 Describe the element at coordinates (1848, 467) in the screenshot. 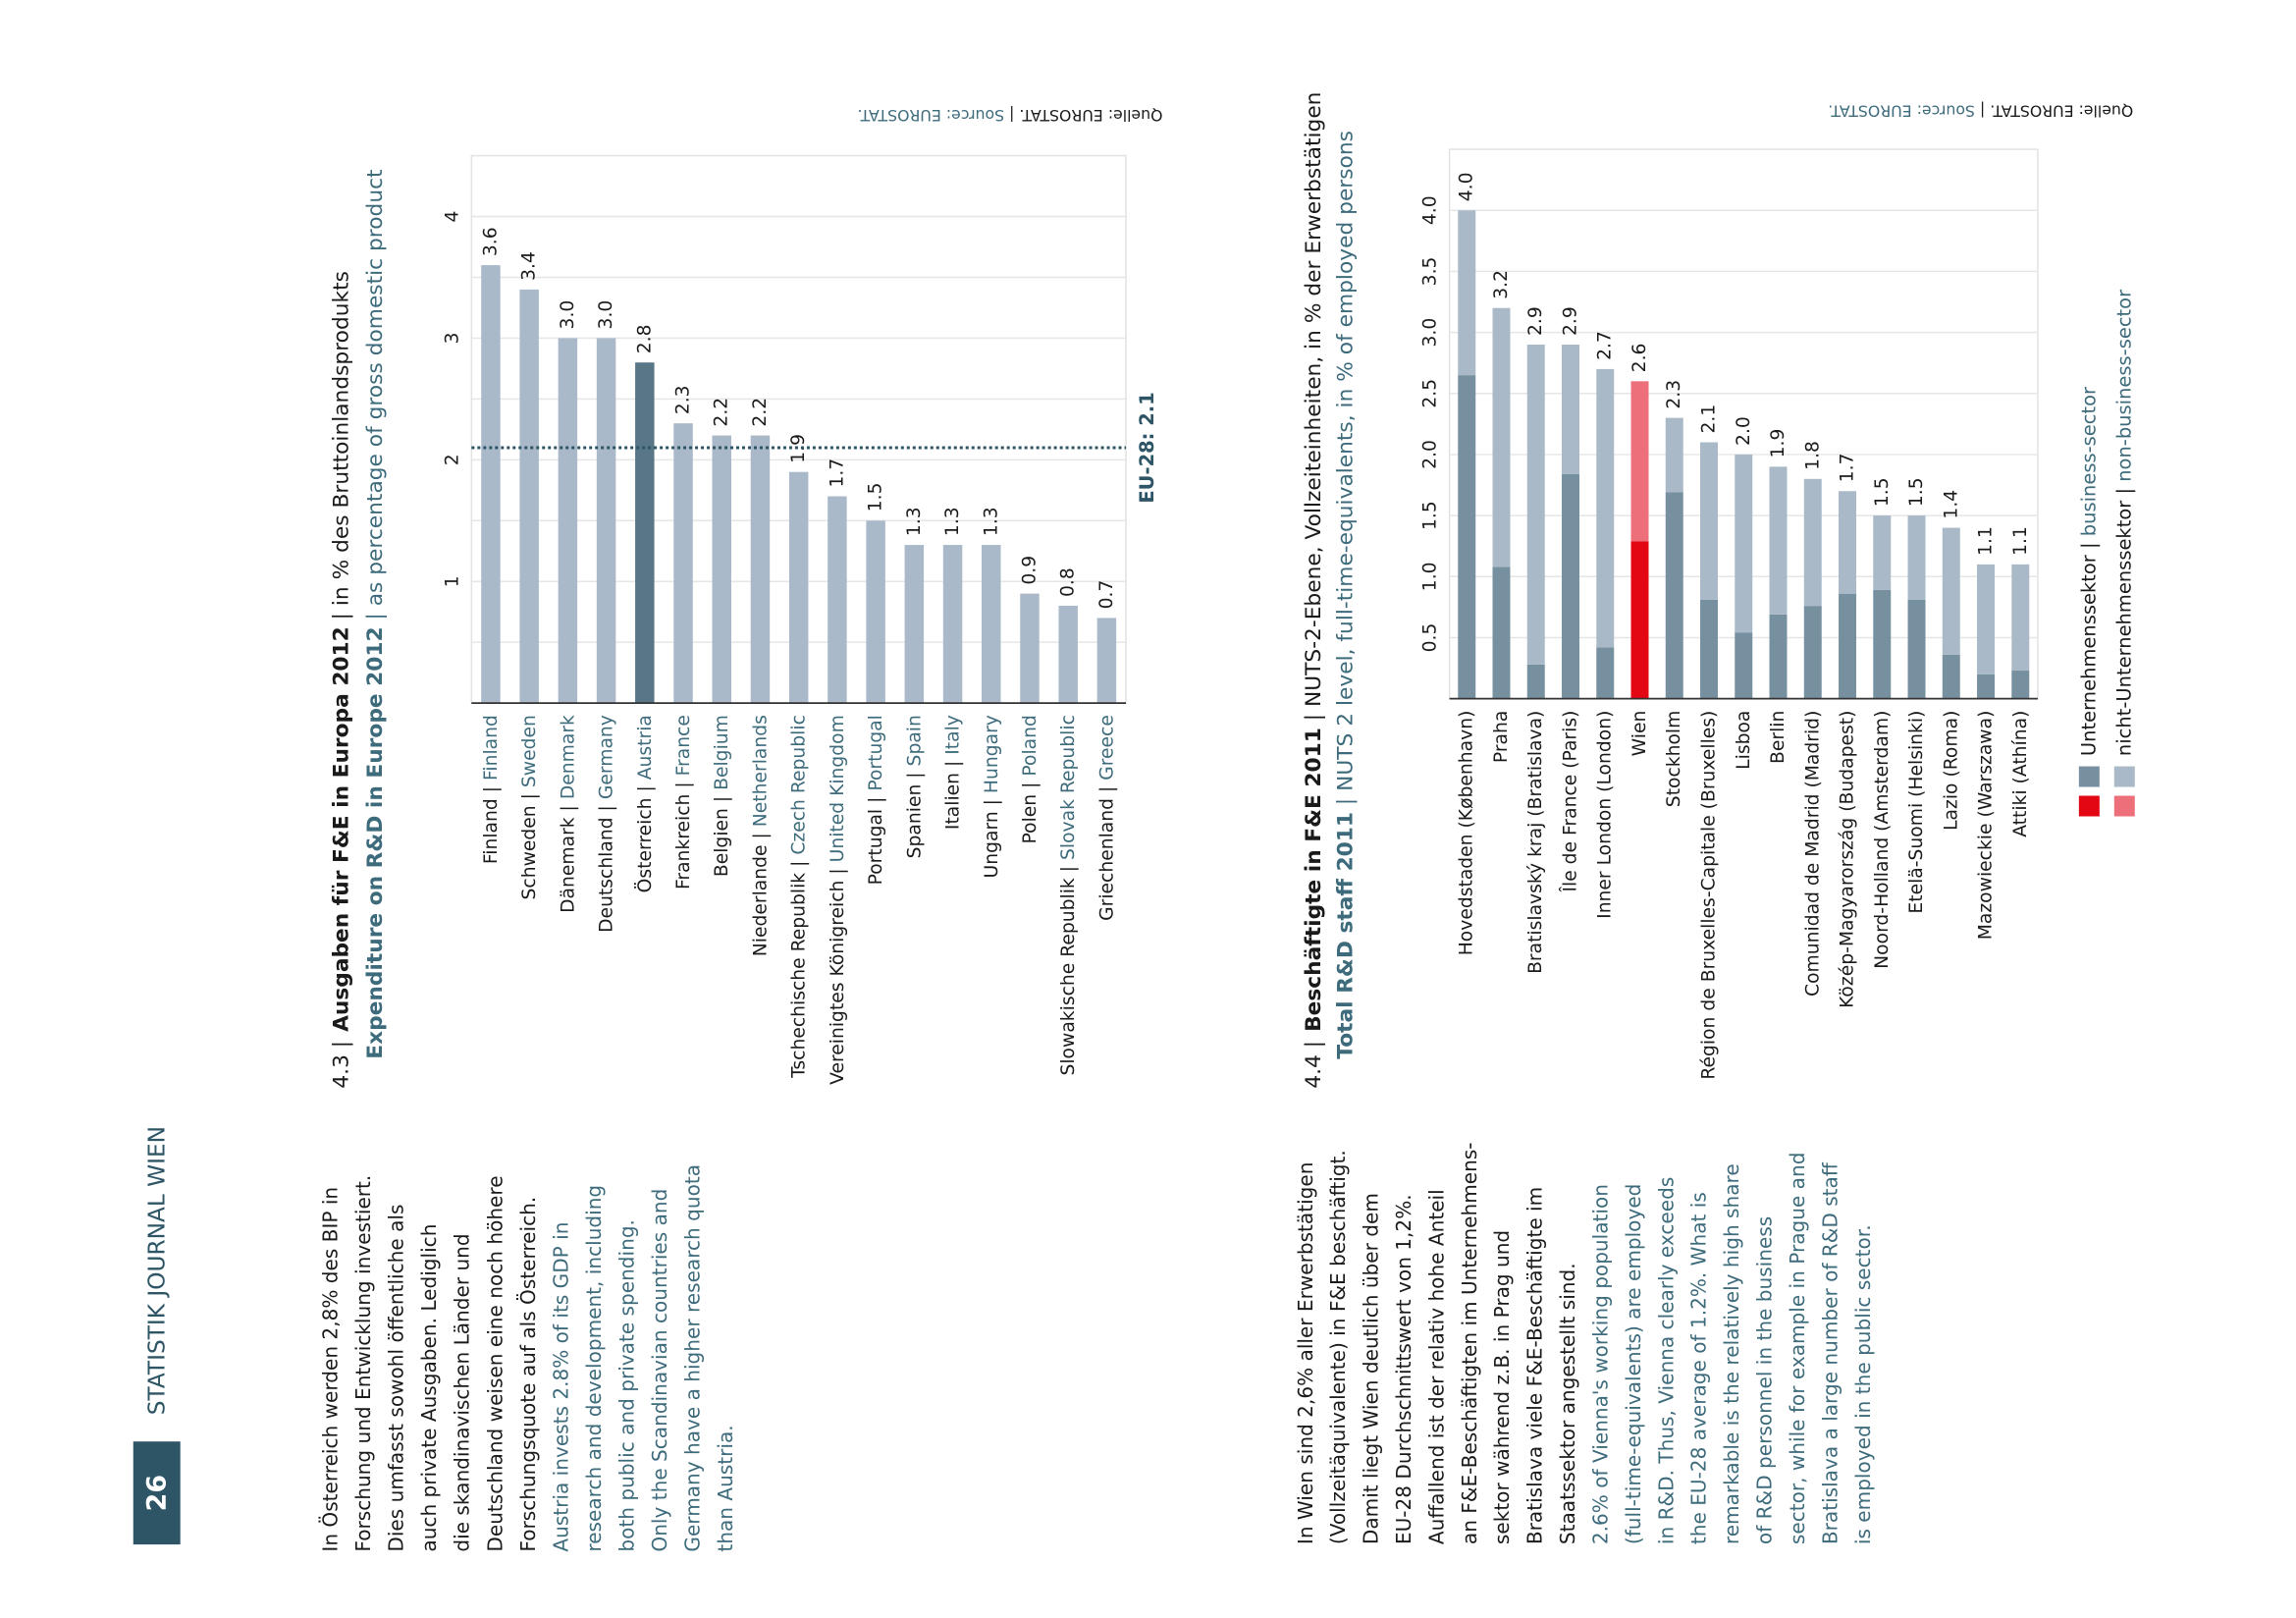

I see `total-label: 1.7` at that location.